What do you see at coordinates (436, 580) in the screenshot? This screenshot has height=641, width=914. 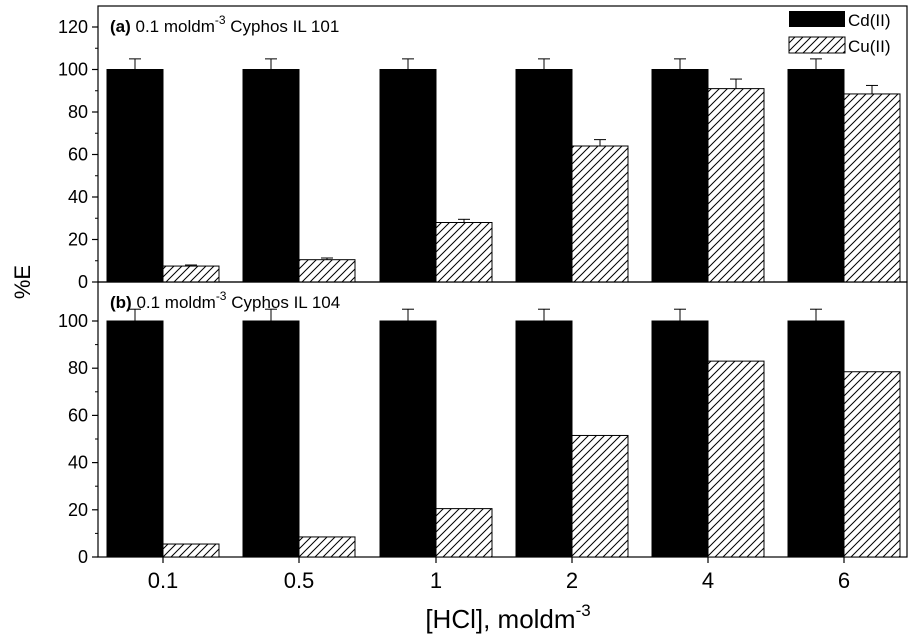 I see `x-tick-label: 1` at bounding box center [436, 580].